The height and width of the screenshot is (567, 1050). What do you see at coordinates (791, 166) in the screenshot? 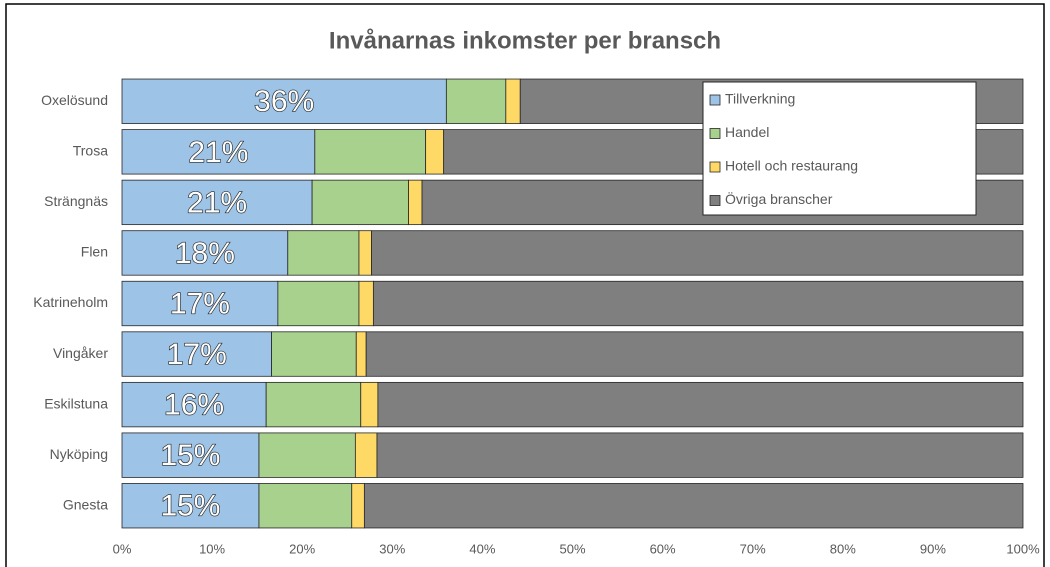
I see `legend-label: Hotell och restaurang` at bounding box center [791, 166].